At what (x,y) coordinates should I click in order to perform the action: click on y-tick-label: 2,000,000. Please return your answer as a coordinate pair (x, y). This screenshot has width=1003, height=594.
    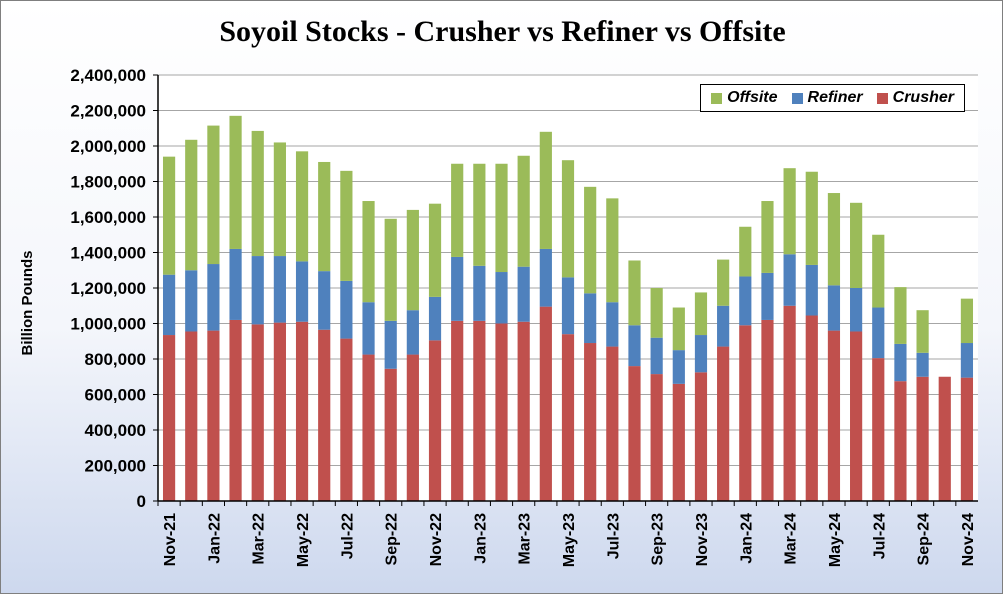
    Looking at the image, I should click on (108, 146).